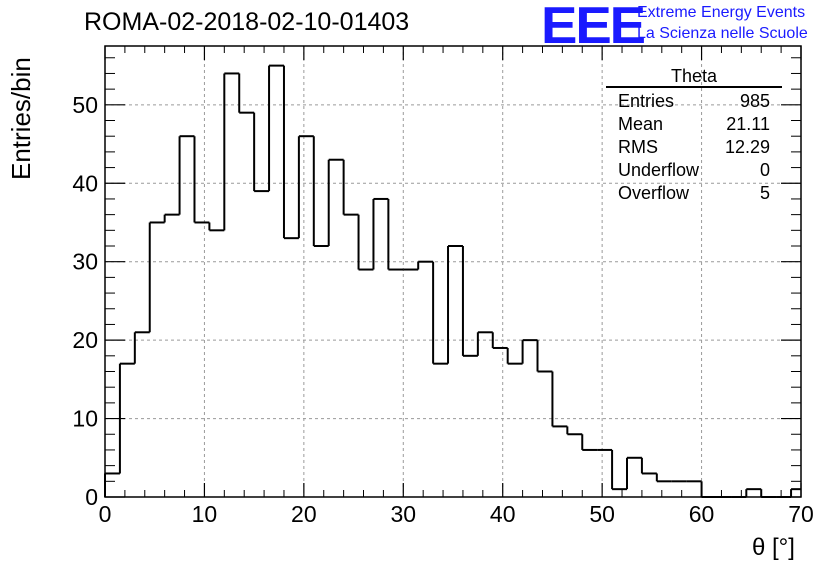  I want to click on stats-value: 12.29, so click(747, 147).